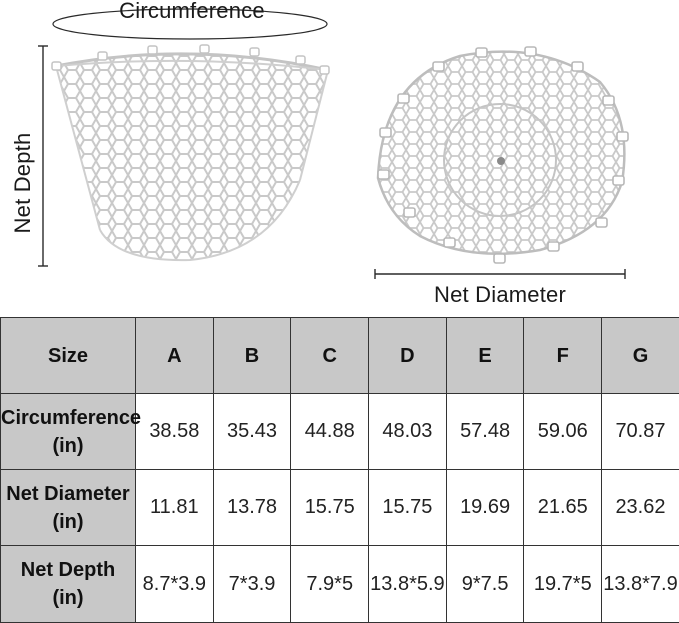 This screenshot has width=679, height=623. I want to click on header-cell-b: B, so click(252, 356).